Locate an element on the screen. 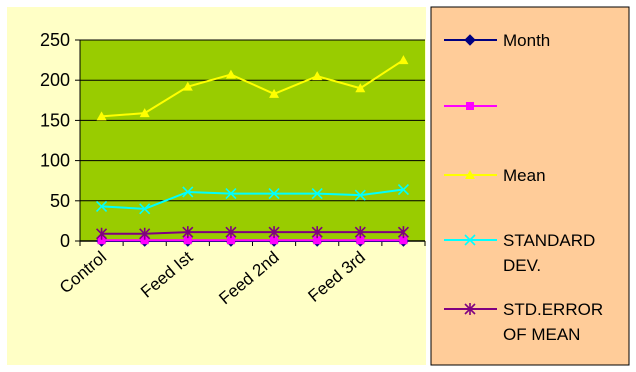 The height and width of the screenshot is (372, 636). legend-label: STANDARD is located at coordinates (549, 240).